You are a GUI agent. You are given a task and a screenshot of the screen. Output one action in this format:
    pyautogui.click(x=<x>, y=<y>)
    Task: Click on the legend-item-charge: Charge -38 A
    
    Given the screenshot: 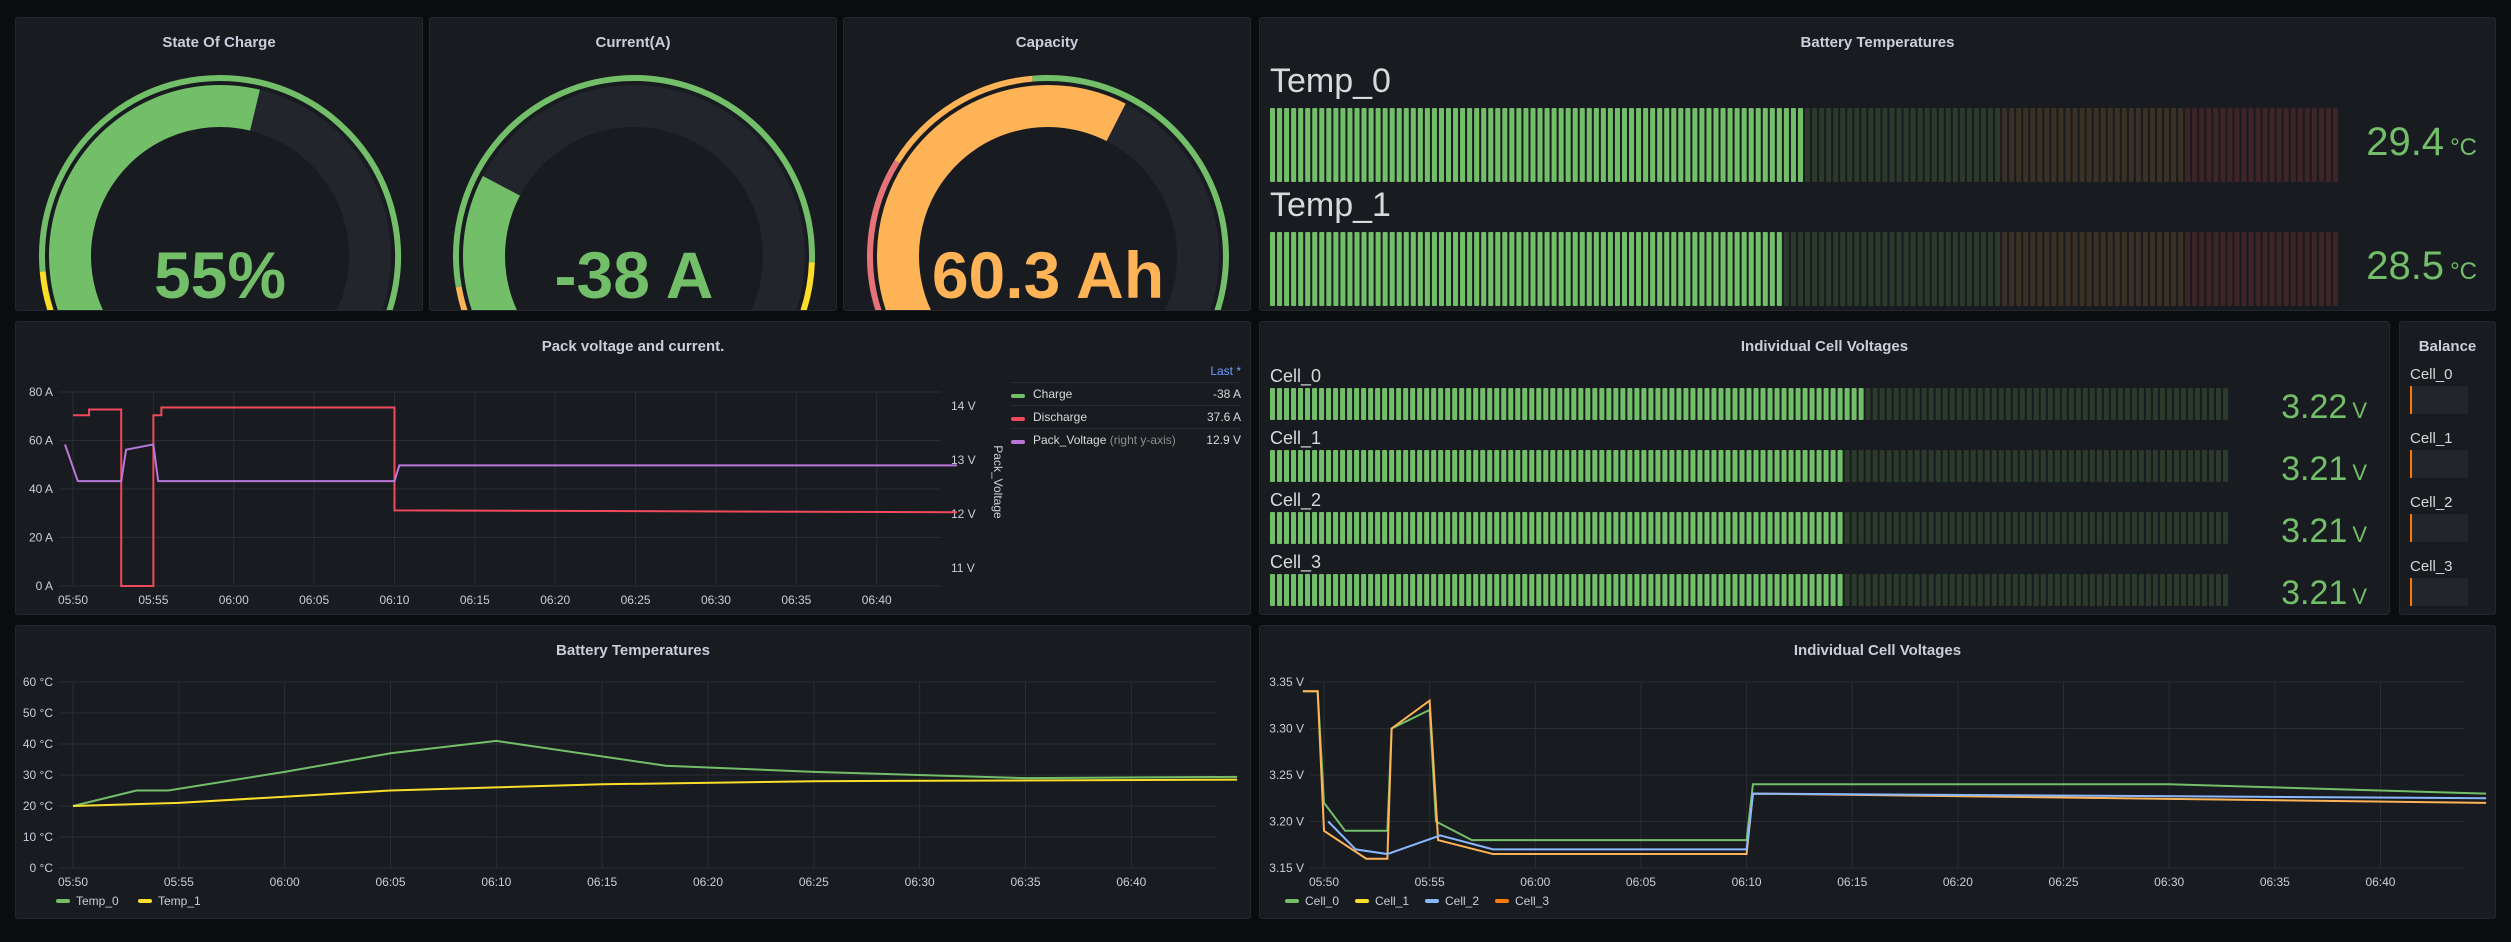 What is the action you would take?
    pyautogui.click(x=1126, y=393)
    